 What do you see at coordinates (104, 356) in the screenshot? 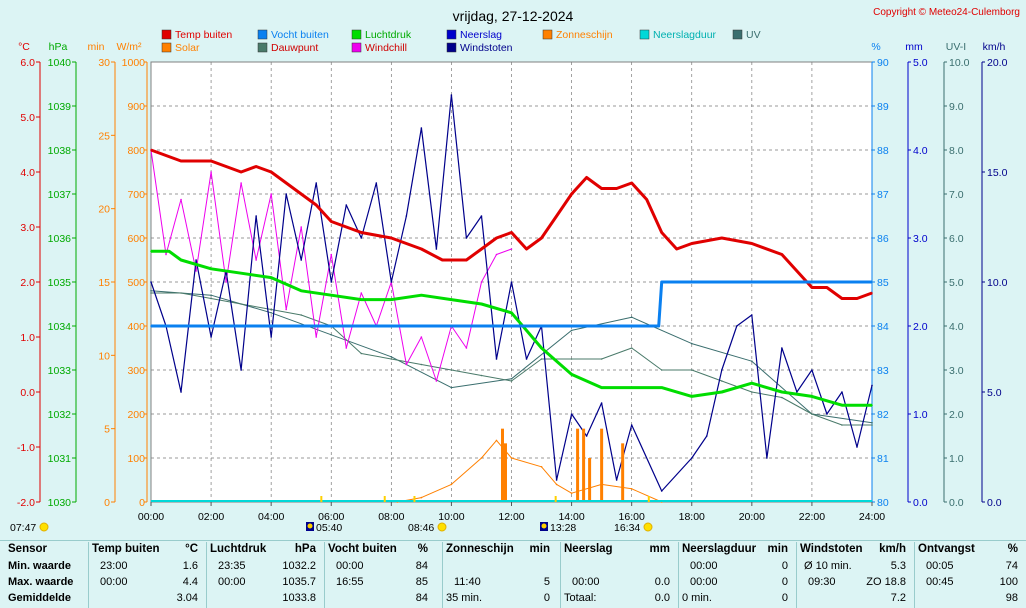
I see `minutes-tick-label: 10` at bounding box center [104, 356].